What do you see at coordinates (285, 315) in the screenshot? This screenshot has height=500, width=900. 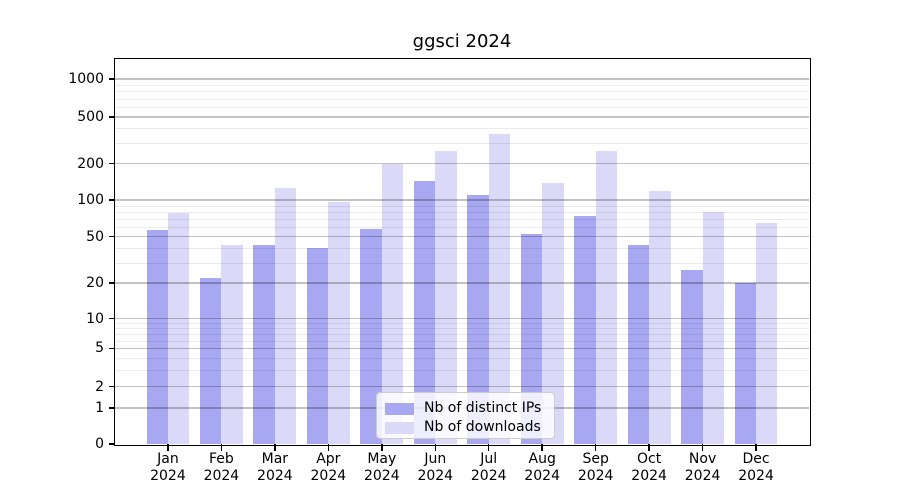 I see `bar-nb-of-downloads-mar` at bounding box center [285, 315].